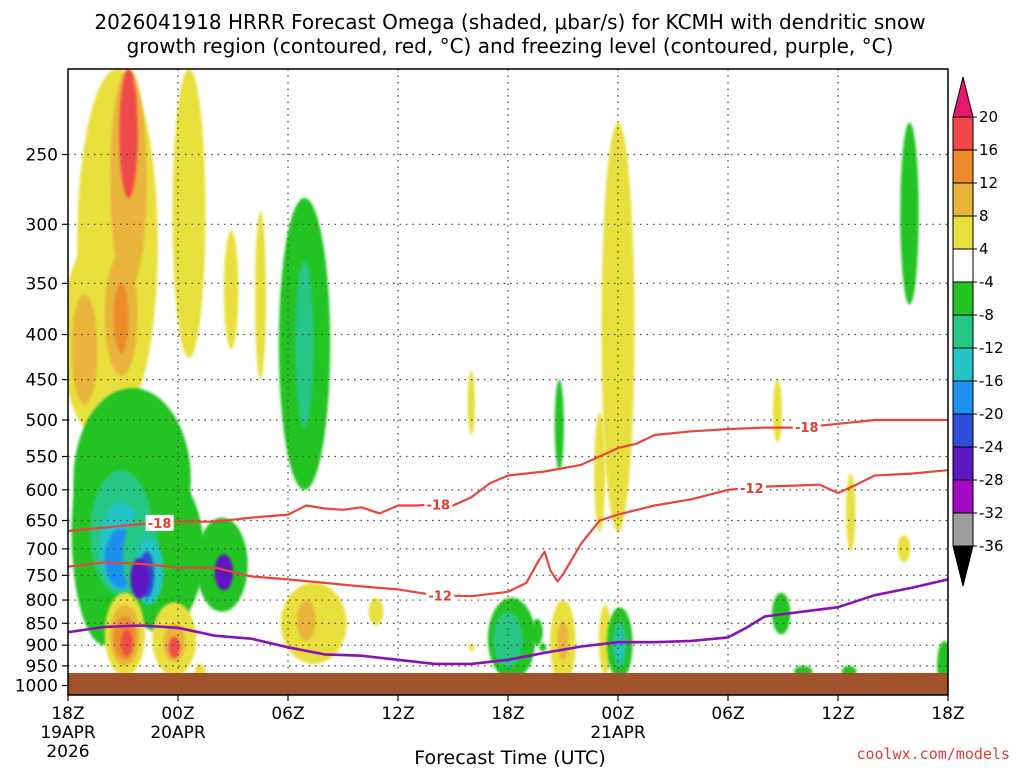  What do you see at coordinates (984, 216) in the screenshot?
I see `colorbar-label-3: 8` at bounding box center [984, 216].